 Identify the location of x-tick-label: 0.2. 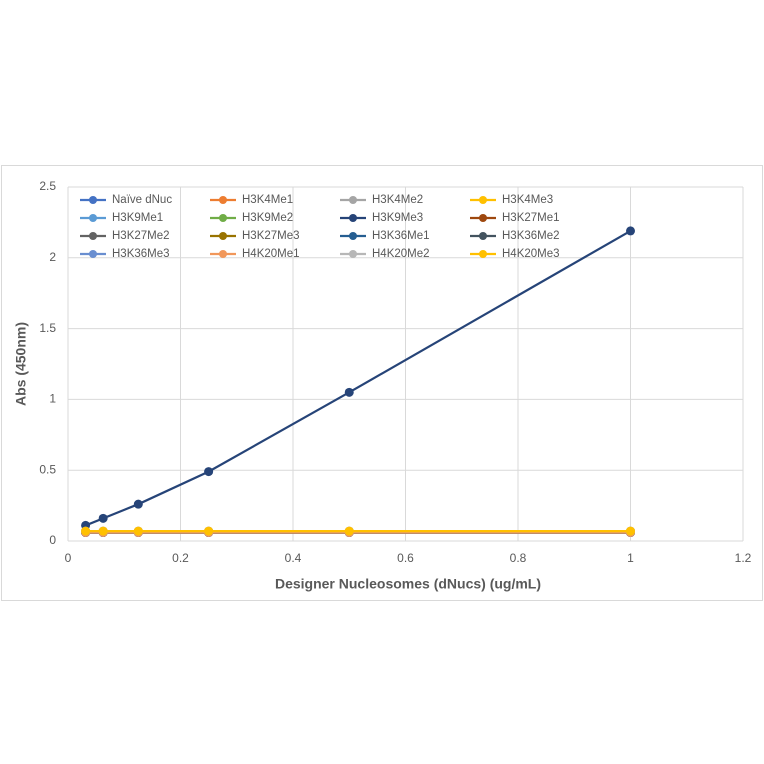
(180, 558).